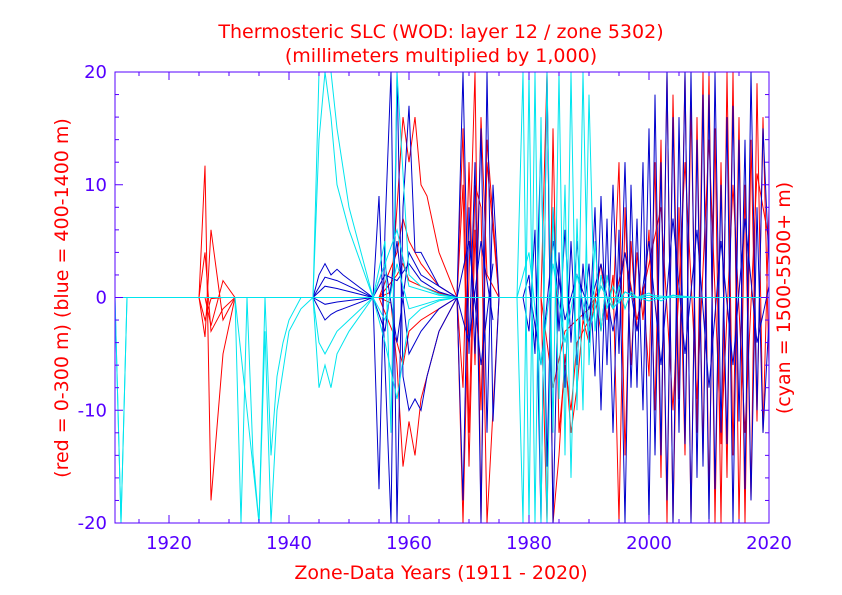 The image size is (842, 595). What do you see at coordinates (769, 543) in the screenshot?
I see `x-tick-label: 2020` at bounding box center [769, 543].